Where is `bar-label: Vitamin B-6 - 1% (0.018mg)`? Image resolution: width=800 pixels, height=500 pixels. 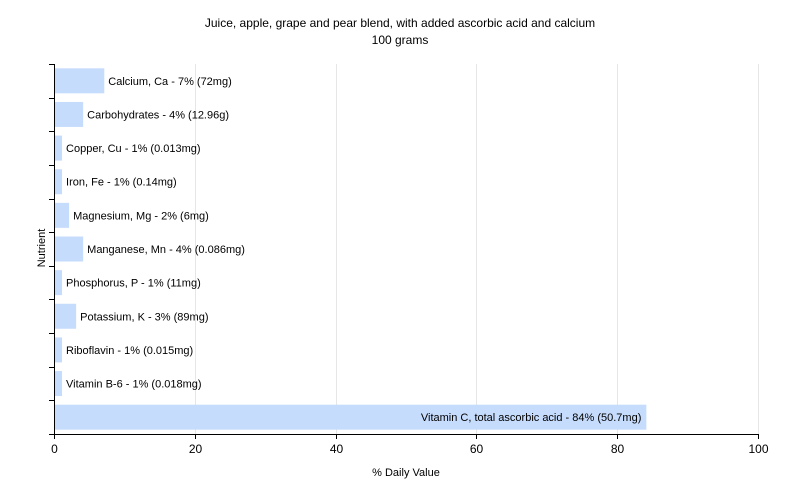 bar-label: Vitamin B-6 - 1% (0.018mg) is located at coordinates (134, 385).